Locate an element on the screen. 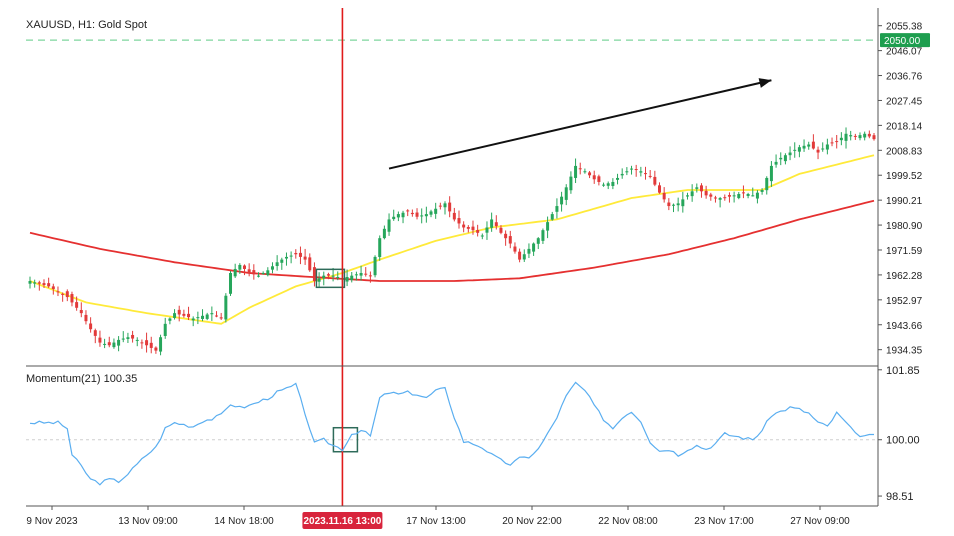  indicator-label: Momentum(21) 100.35 is located at coordinates (81, 379).